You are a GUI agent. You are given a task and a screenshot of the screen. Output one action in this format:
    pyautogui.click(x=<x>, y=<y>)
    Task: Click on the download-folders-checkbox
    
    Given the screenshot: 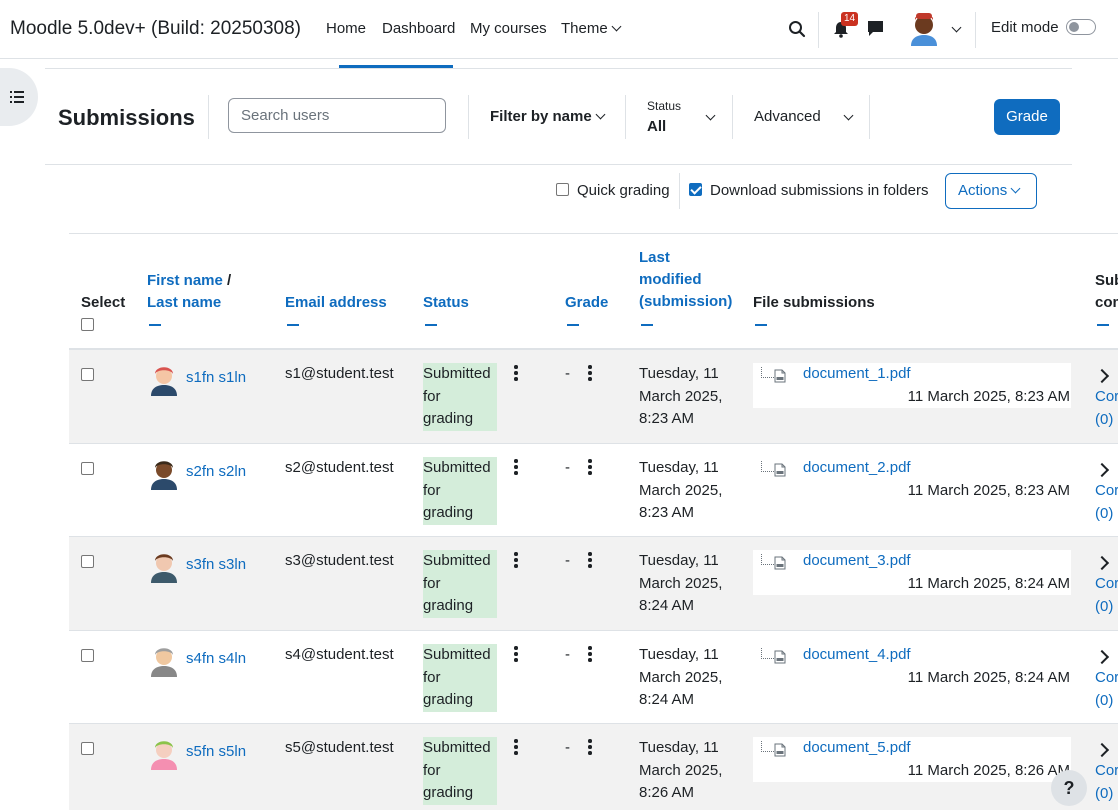 What is the action you would take?
    pyautogui.click(x=695, y=189)
    